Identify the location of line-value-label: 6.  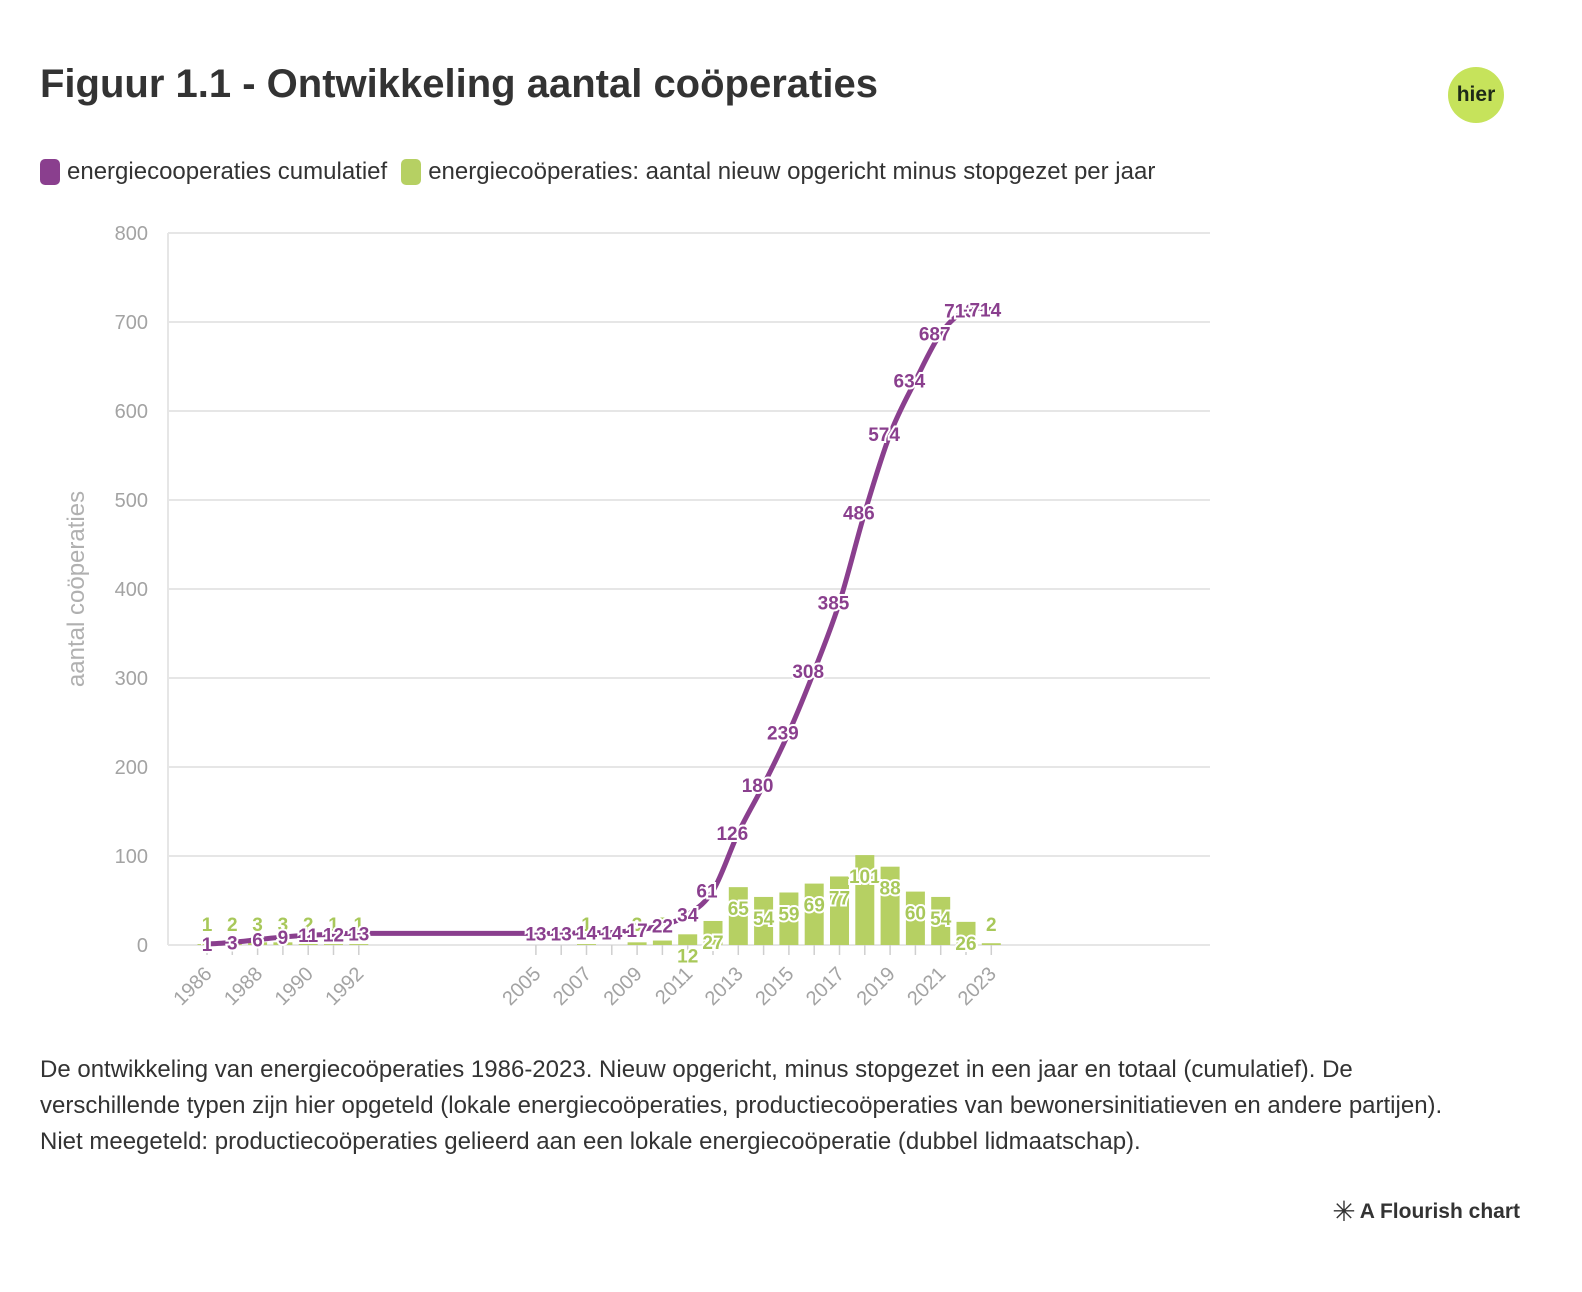
(257, 941).